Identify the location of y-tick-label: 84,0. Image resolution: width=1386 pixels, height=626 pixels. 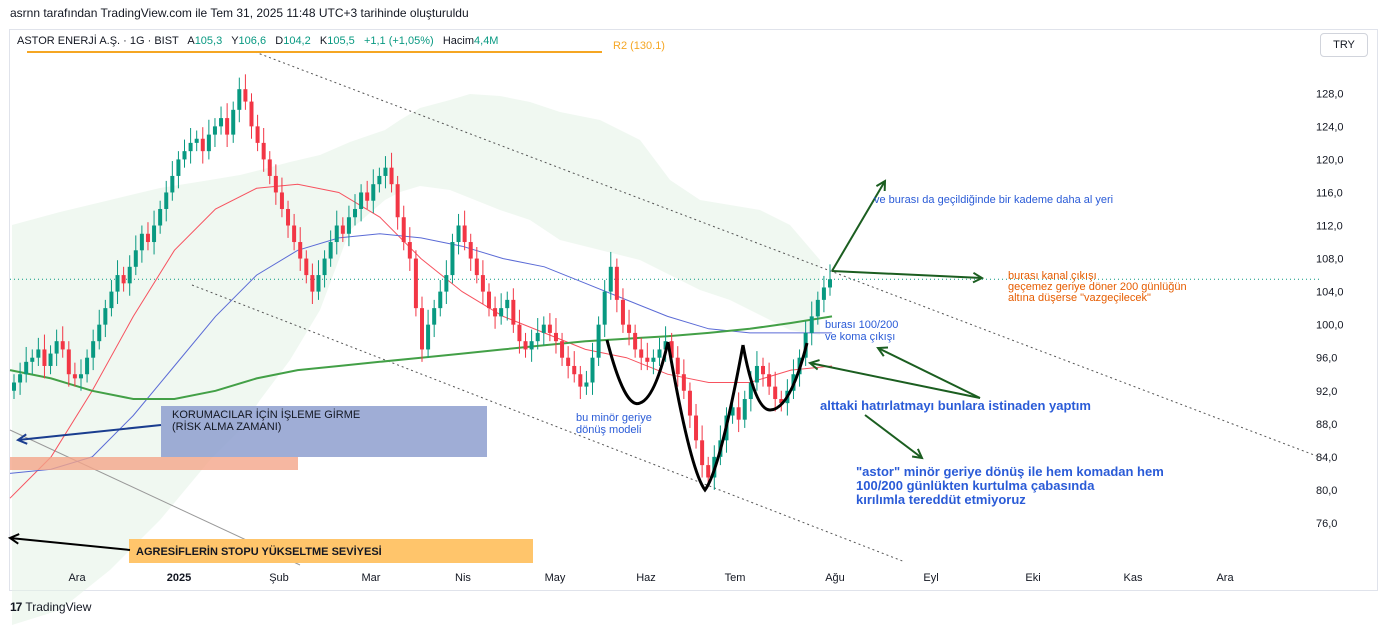
(1326, 458).